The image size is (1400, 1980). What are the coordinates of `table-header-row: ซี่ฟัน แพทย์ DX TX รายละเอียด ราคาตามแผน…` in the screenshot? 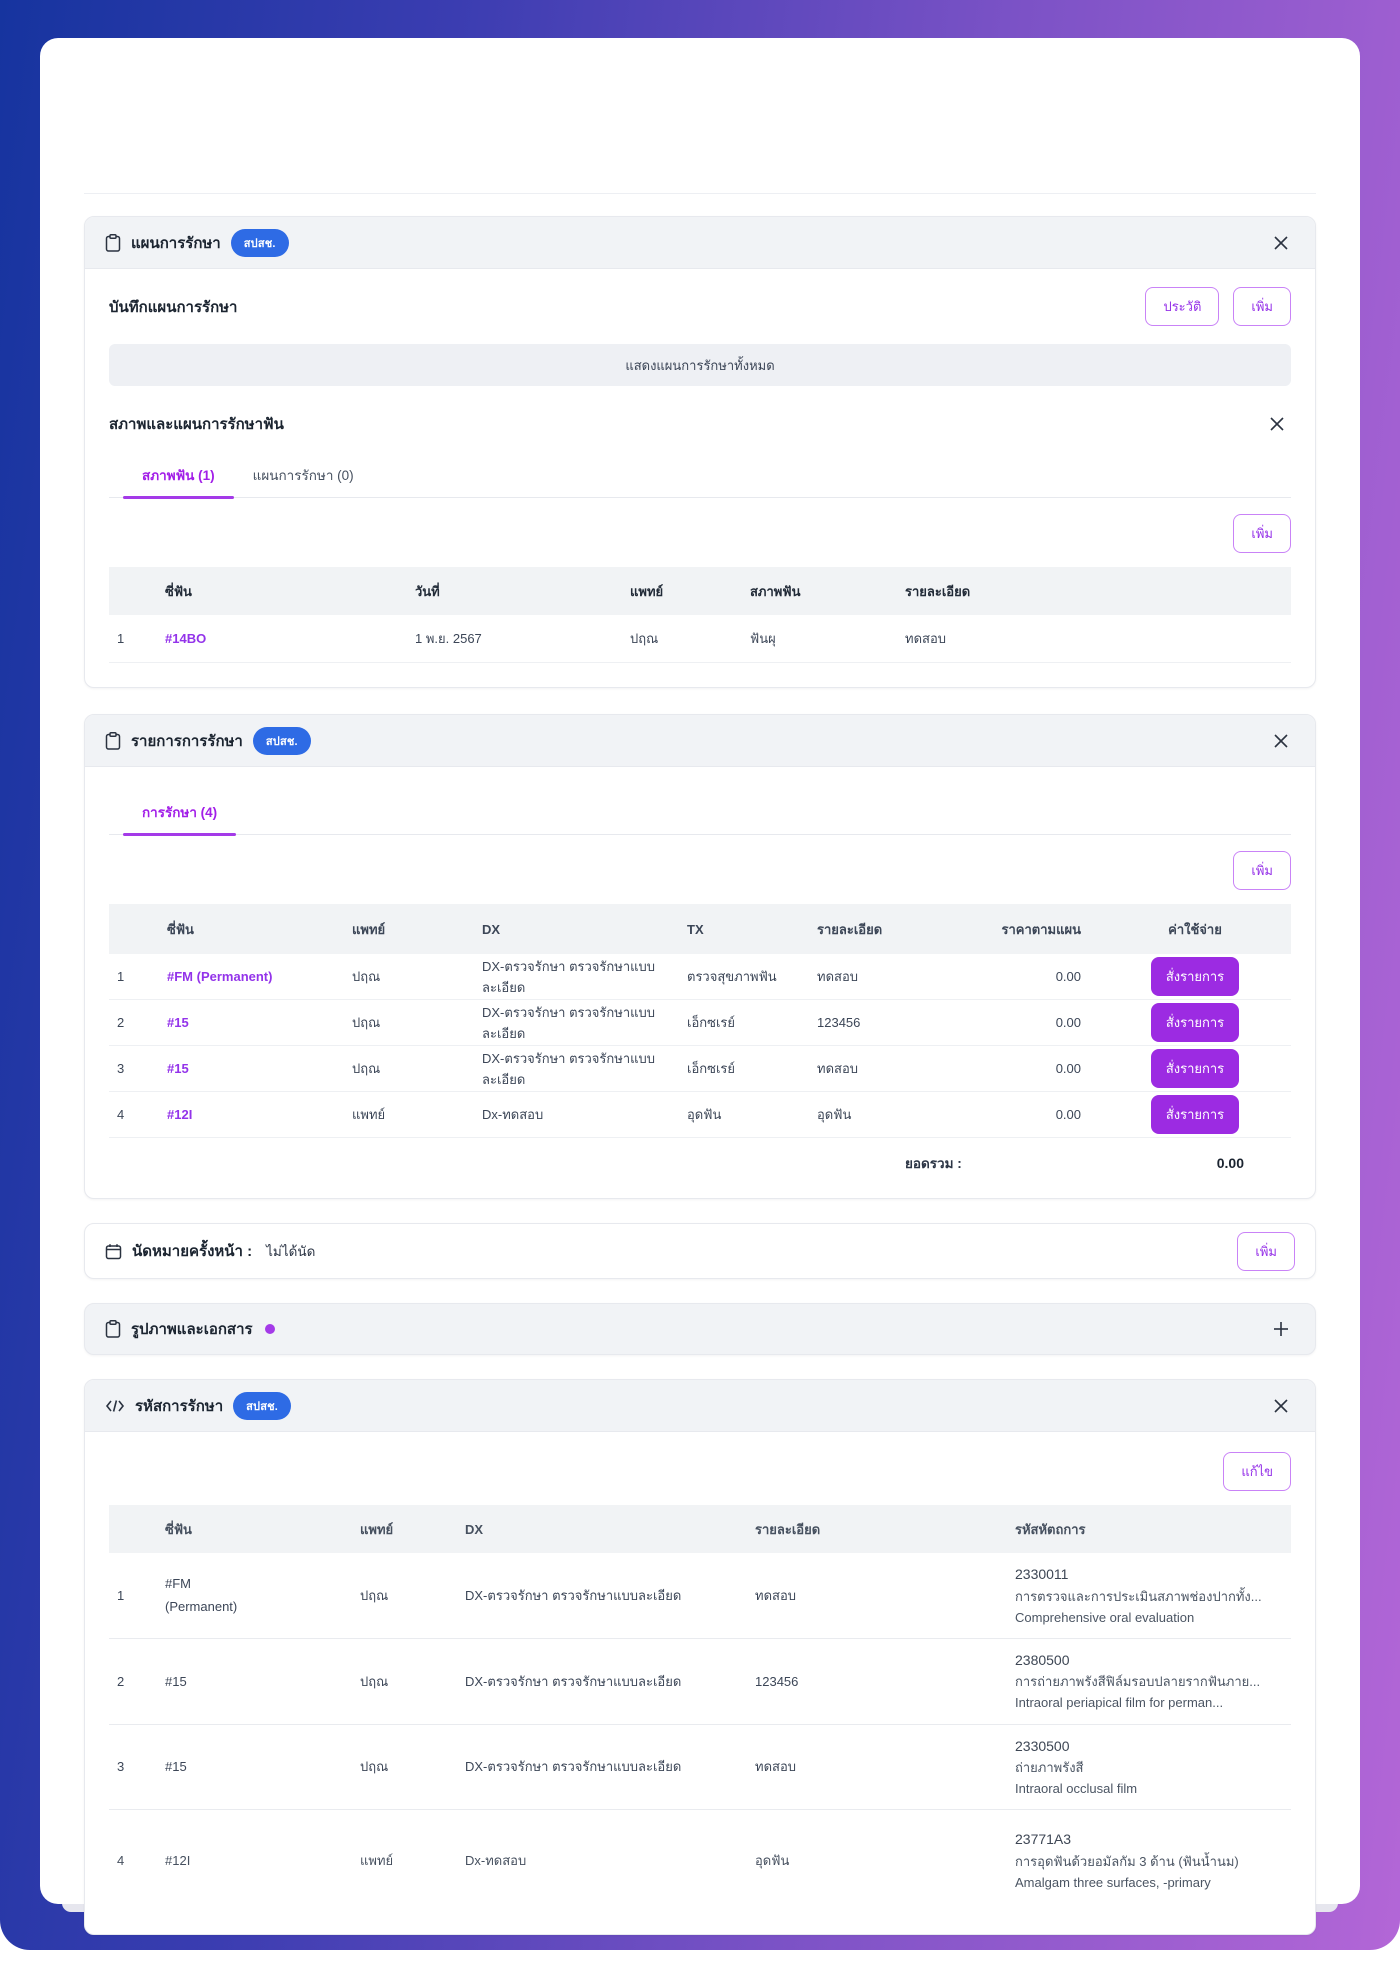 It's located at (700, 929).